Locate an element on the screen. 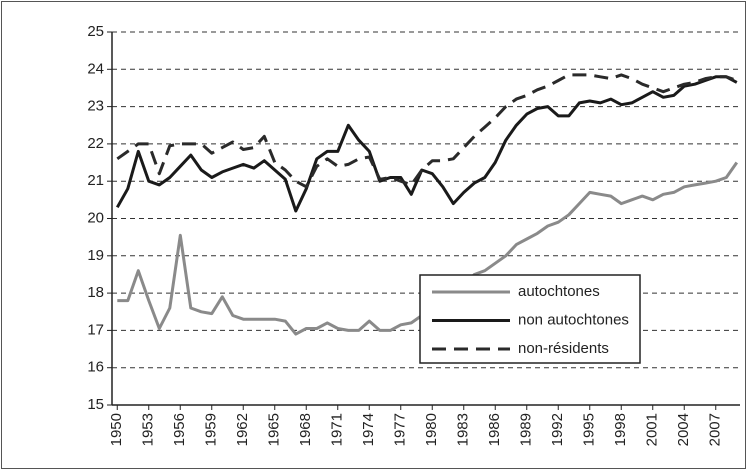 The width and height of the screenshot is (747, 470). y-tick-label: 20 is located at coordinates (95, 217).